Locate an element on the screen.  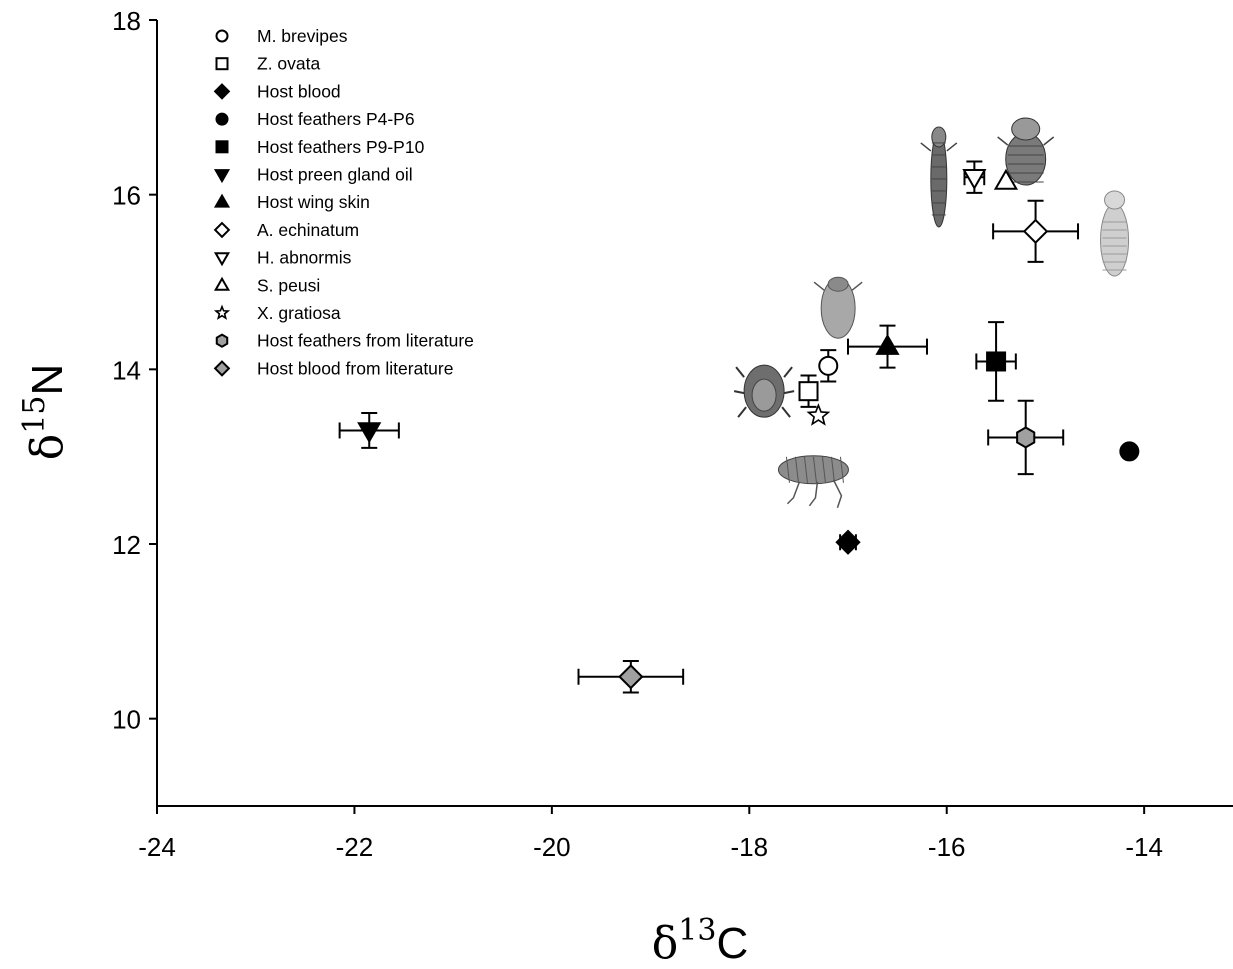
data-point-h-abnormis is located at coordinates (974, 179).